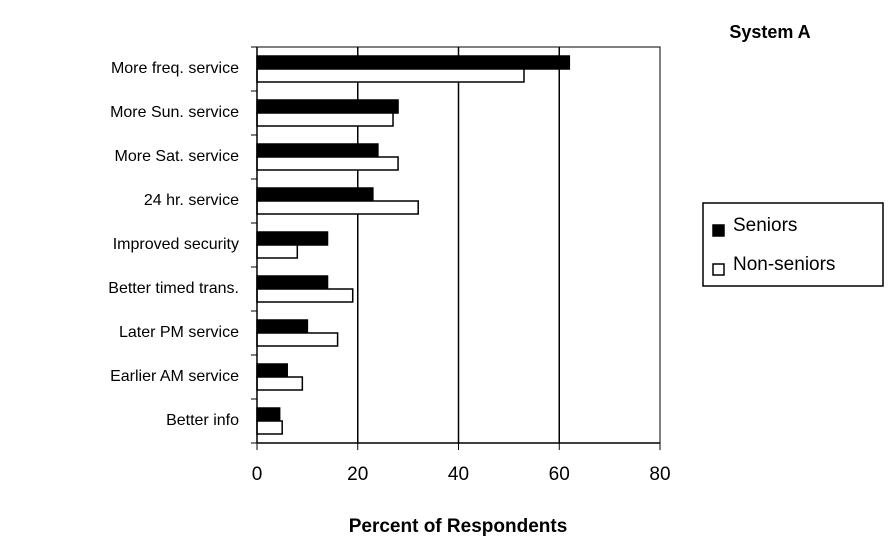  What do you see at coordinates (765, 225) in the screenshot?
I see `legend-label: Seniors` at bounding box center [765, 225].